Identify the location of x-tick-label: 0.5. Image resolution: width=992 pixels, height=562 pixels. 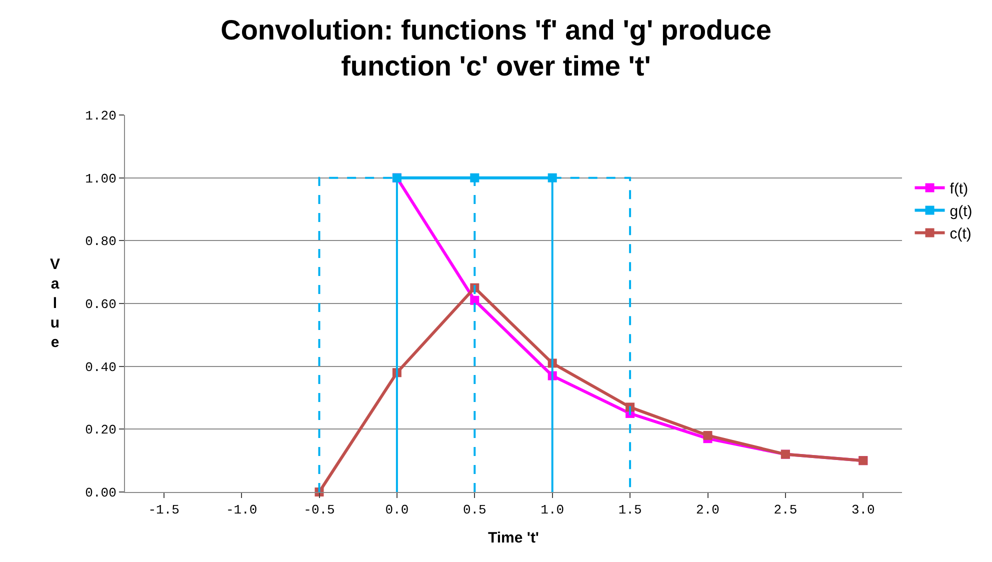
(474, 510).